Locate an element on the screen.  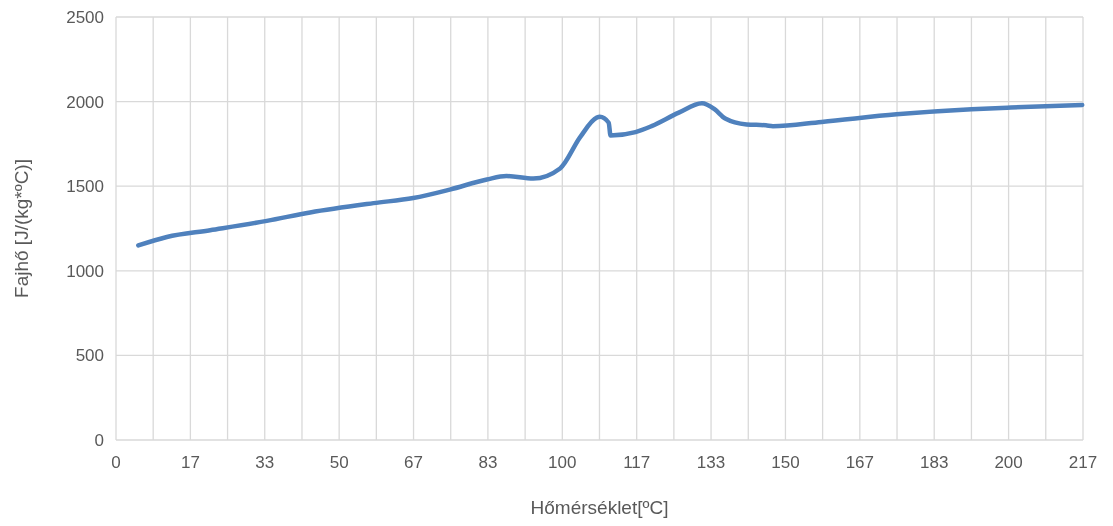
y-tick-label: 2000 is located at coordinates (85, 102).